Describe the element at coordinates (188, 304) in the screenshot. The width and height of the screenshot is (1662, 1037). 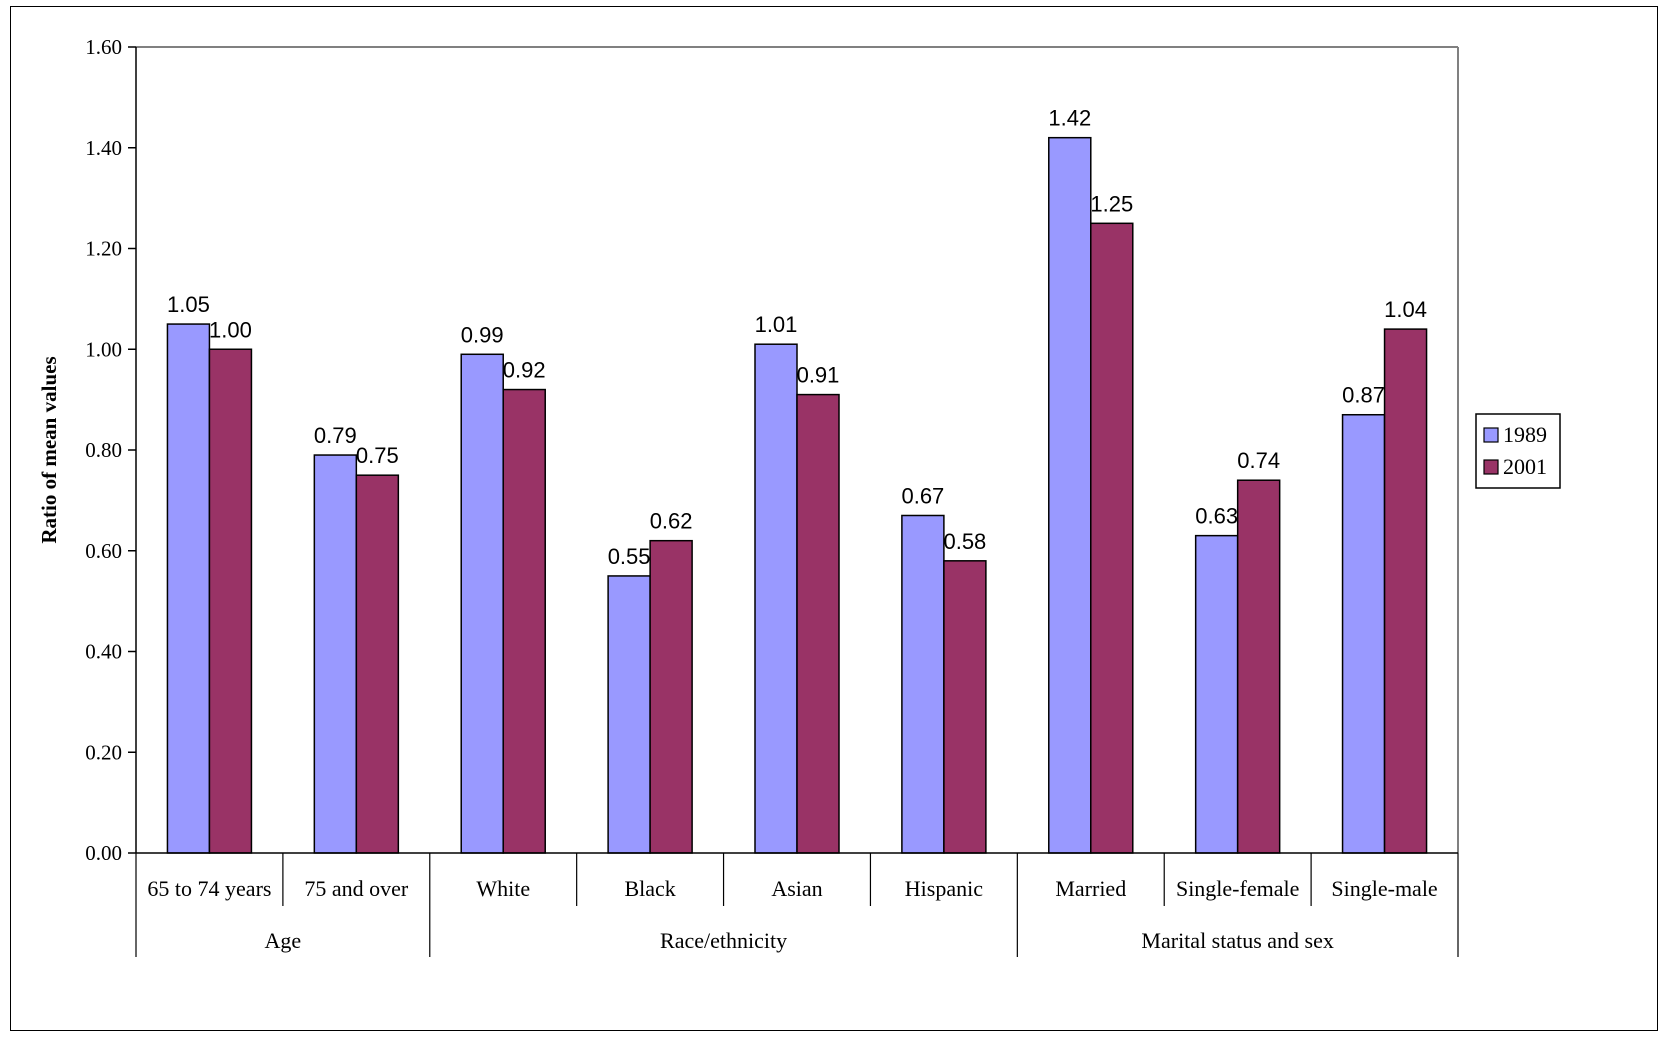
I see `data-label-1989-0: 1.05` at that location.